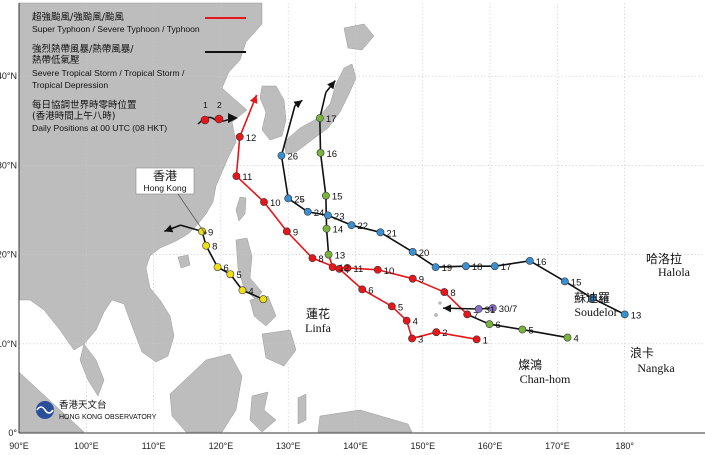  Describe the element at coordinates (331, 85) in the screenshot. I see `track-arrow-nangka` at that location.